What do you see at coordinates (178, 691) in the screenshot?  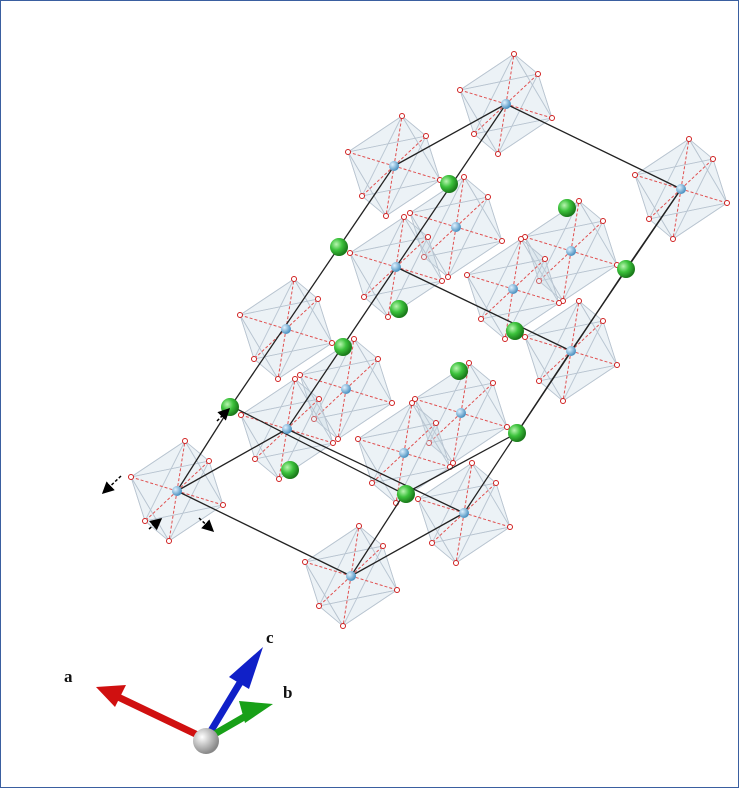 I see `compass: a c b` at bounding box center [178, 691].